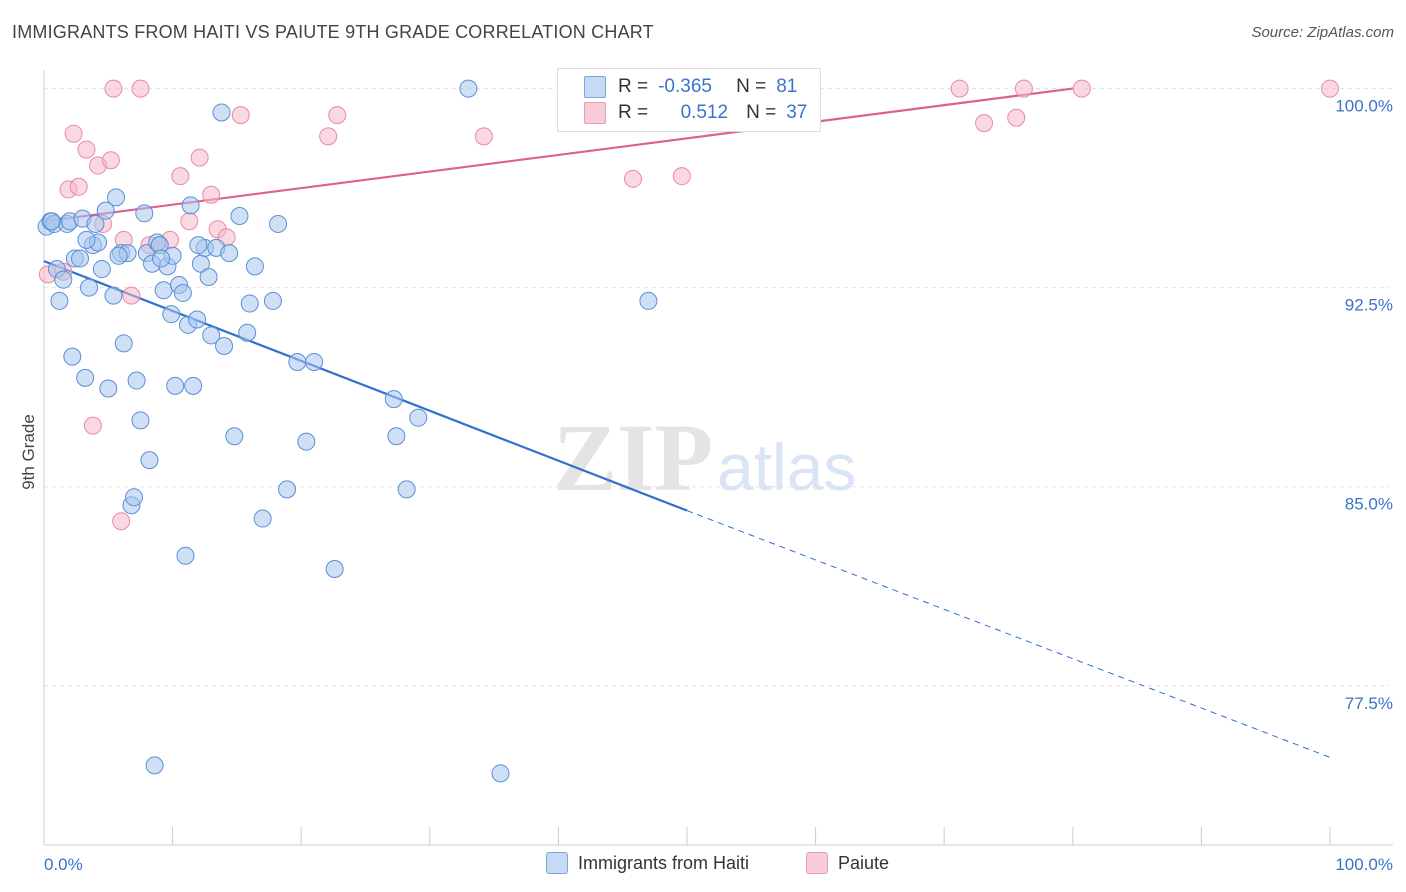  I want to click on series-legend: Immigrants from Haiti Paiute, so click(703, 865).